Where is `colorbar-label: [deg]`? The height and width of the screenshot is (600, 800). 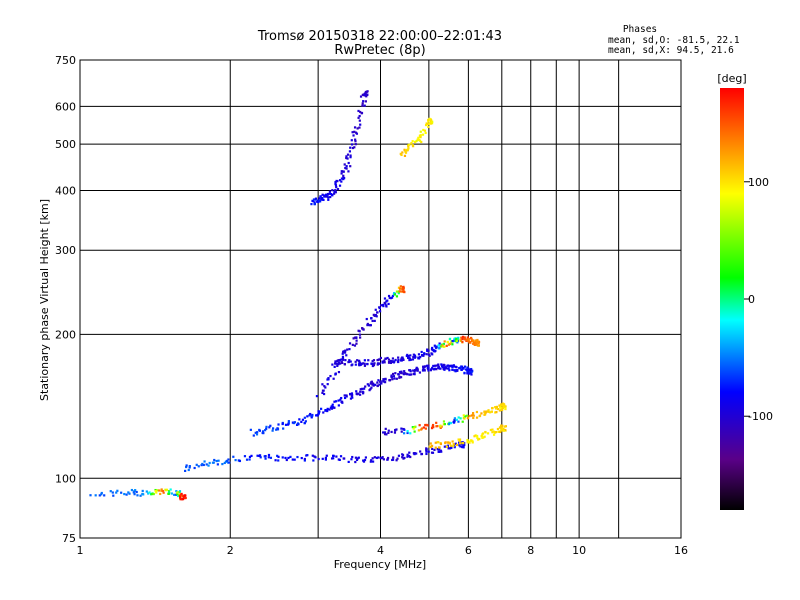 colorbar-label: [deg] is located at coordinates (731, 78).